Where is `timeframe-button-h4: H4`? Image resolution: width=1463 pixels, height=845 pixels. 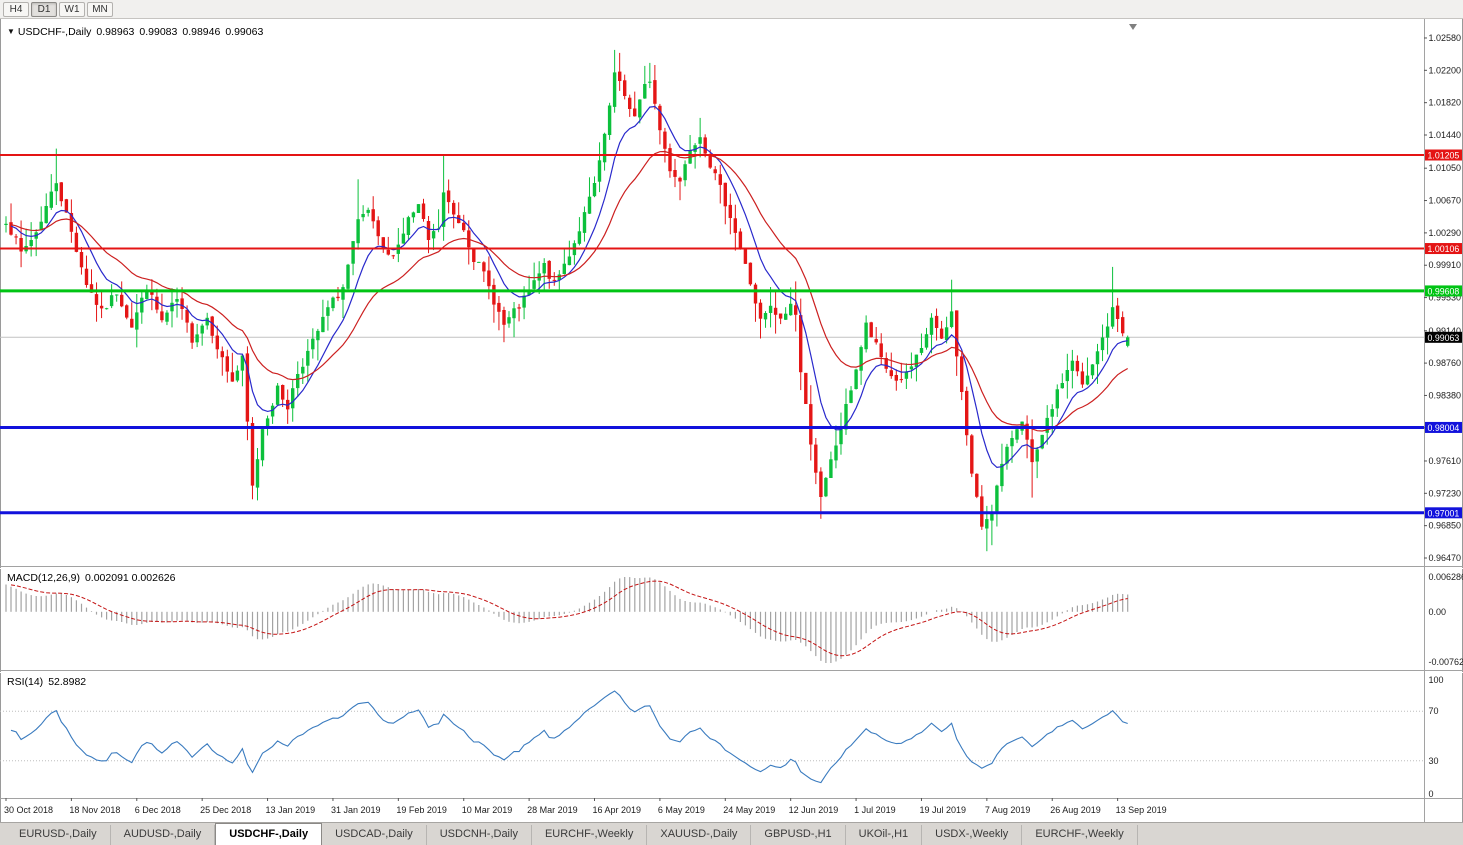 timeframe-button-h4: H4 is located at coordinates (16, 9).